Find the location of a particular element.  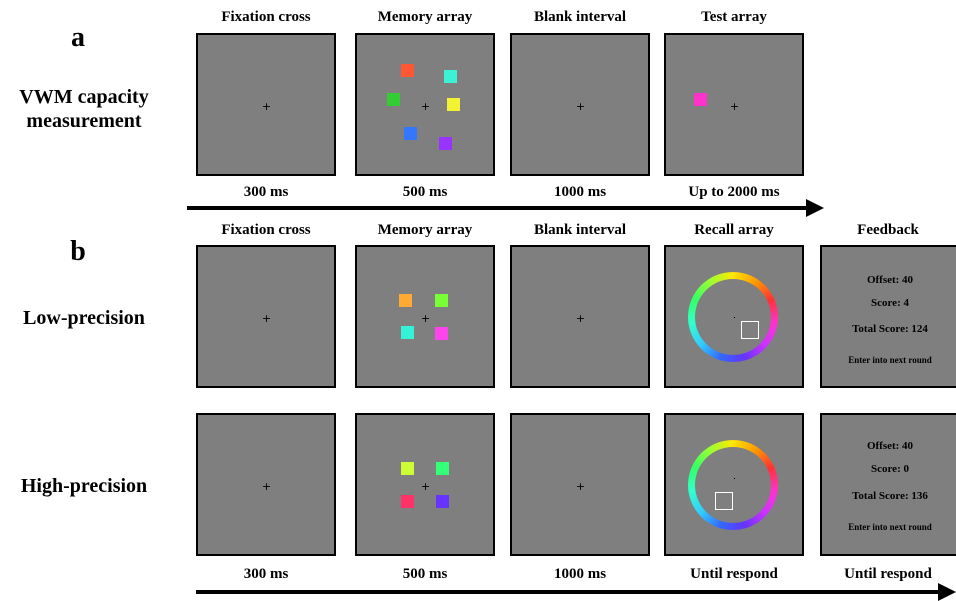

test-square is located at coordinates (700, 99).